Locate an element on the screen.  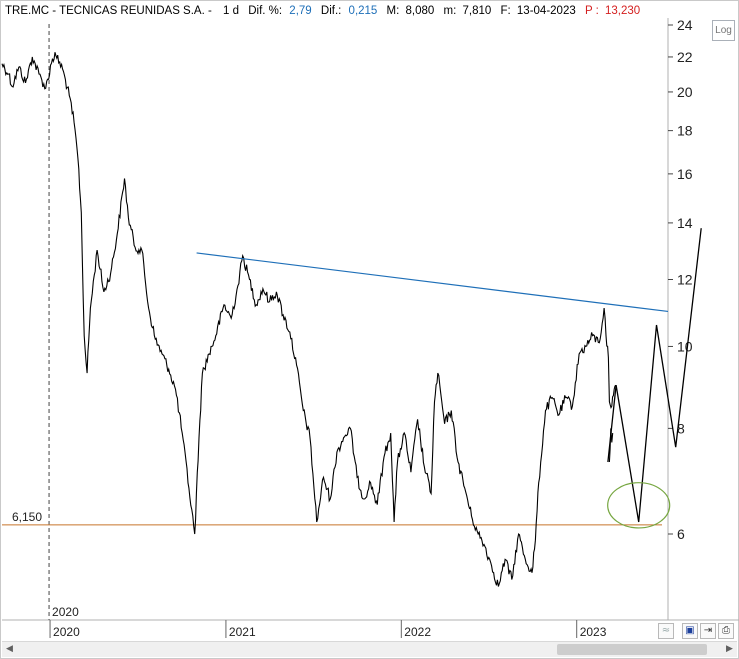
print-icon: ⎙ is located at coordinates (726, 631).